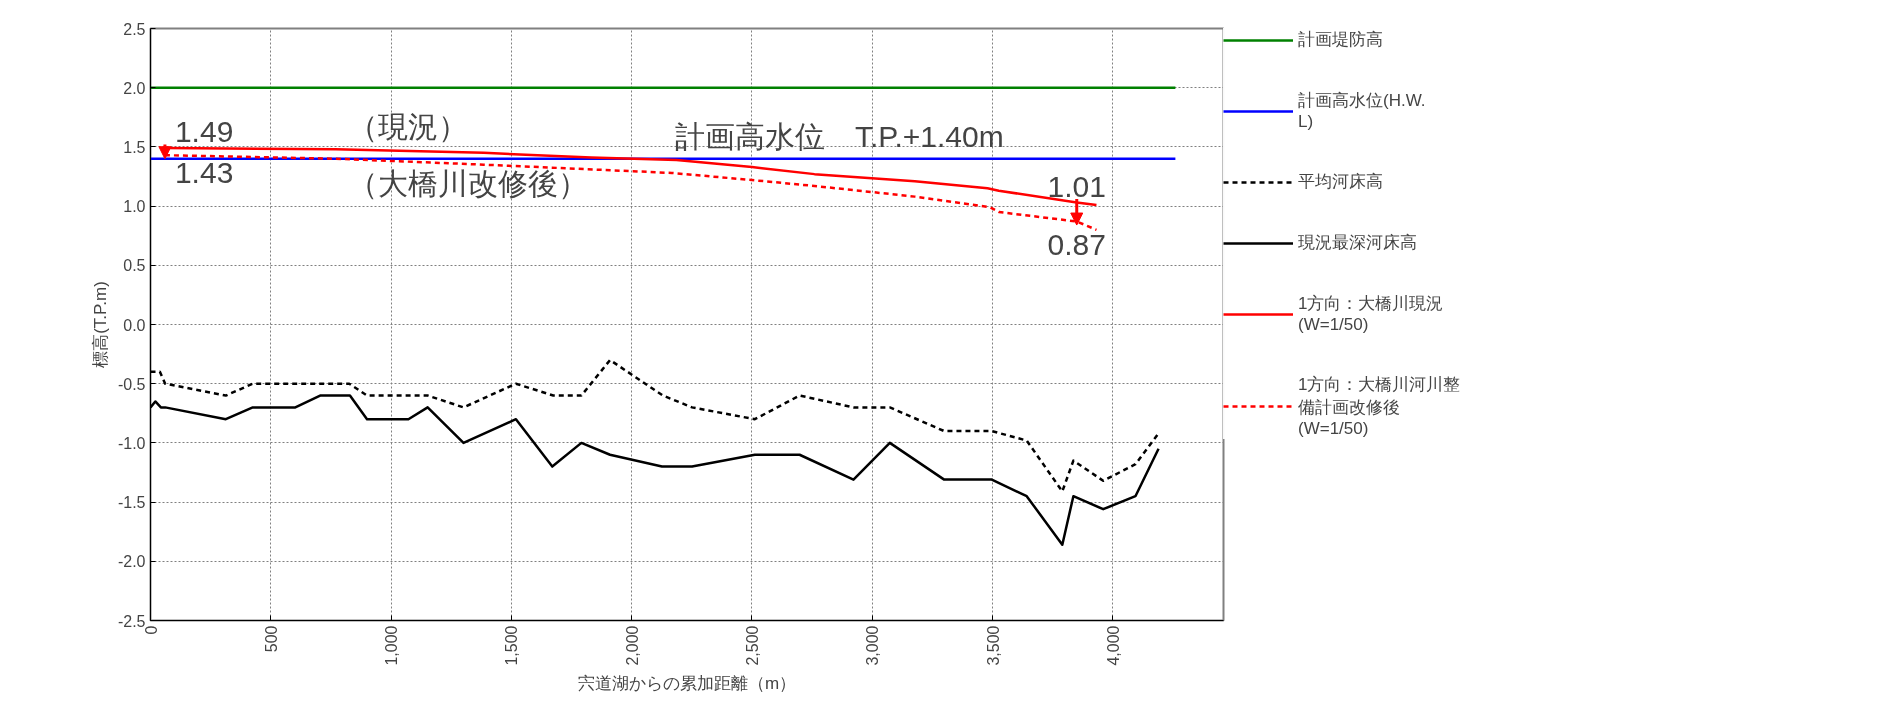  I want to click on x-tick-label: 2,500, so click(752, 645).